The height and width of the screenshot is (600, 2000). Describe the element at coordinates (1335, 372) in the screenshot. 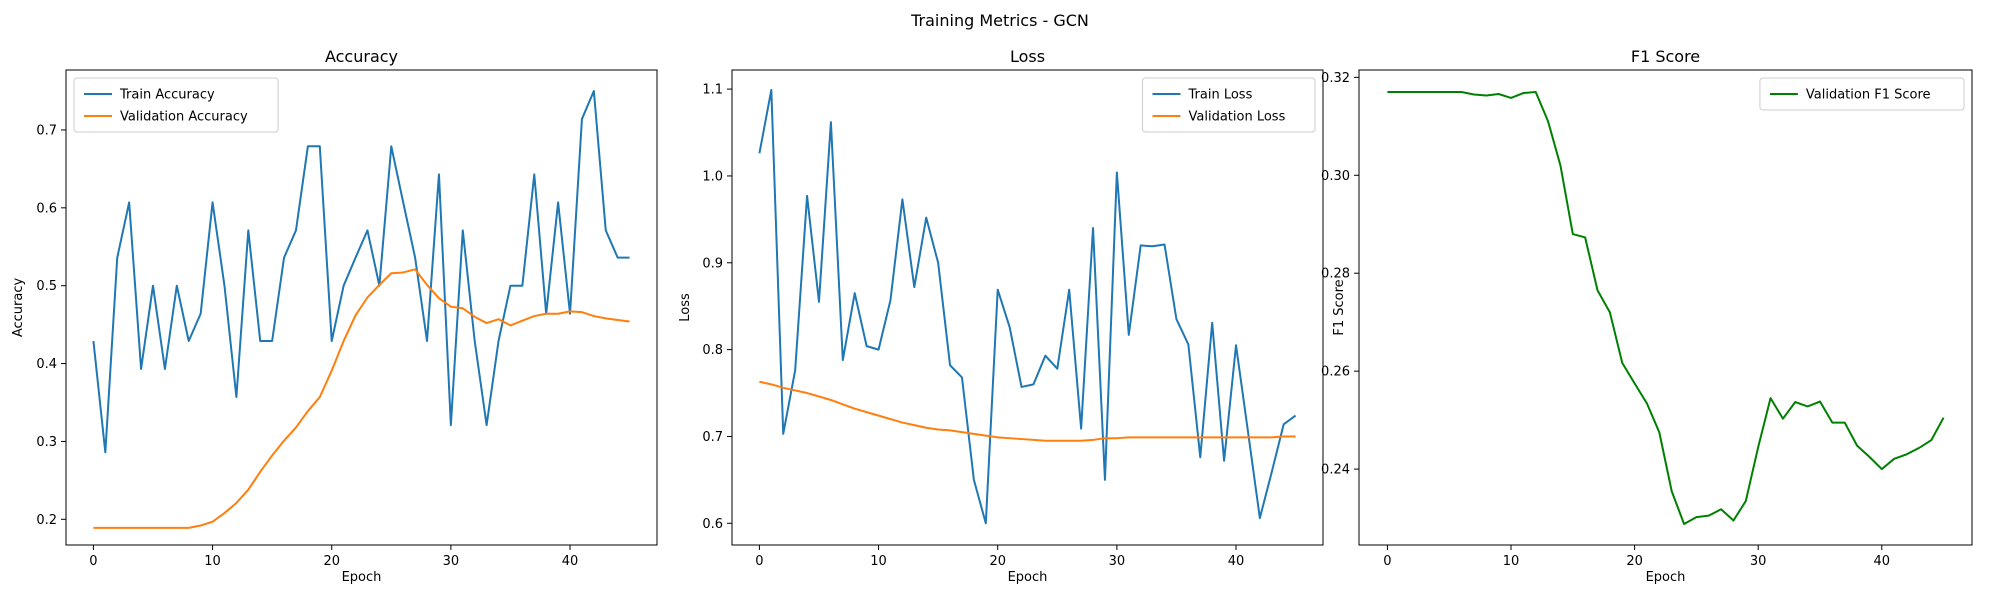

I see `f1-ytick-label: 0.26` at that location.